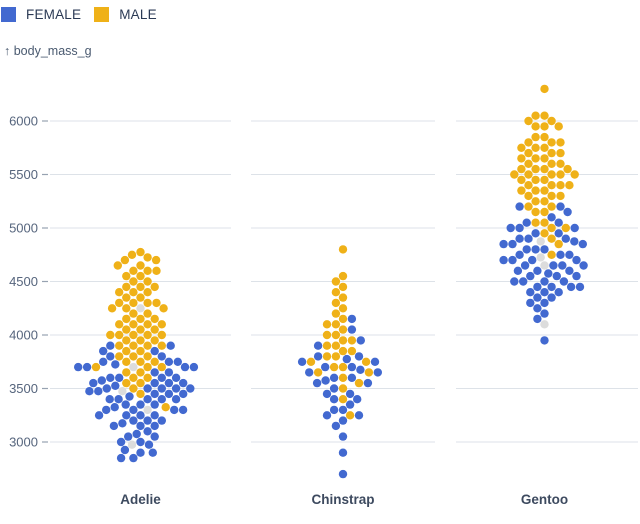  What do you see at coordinates (23, 388) in the screenshot?
I see `y-tick-label: 3500` at bounding box center [23, 388].